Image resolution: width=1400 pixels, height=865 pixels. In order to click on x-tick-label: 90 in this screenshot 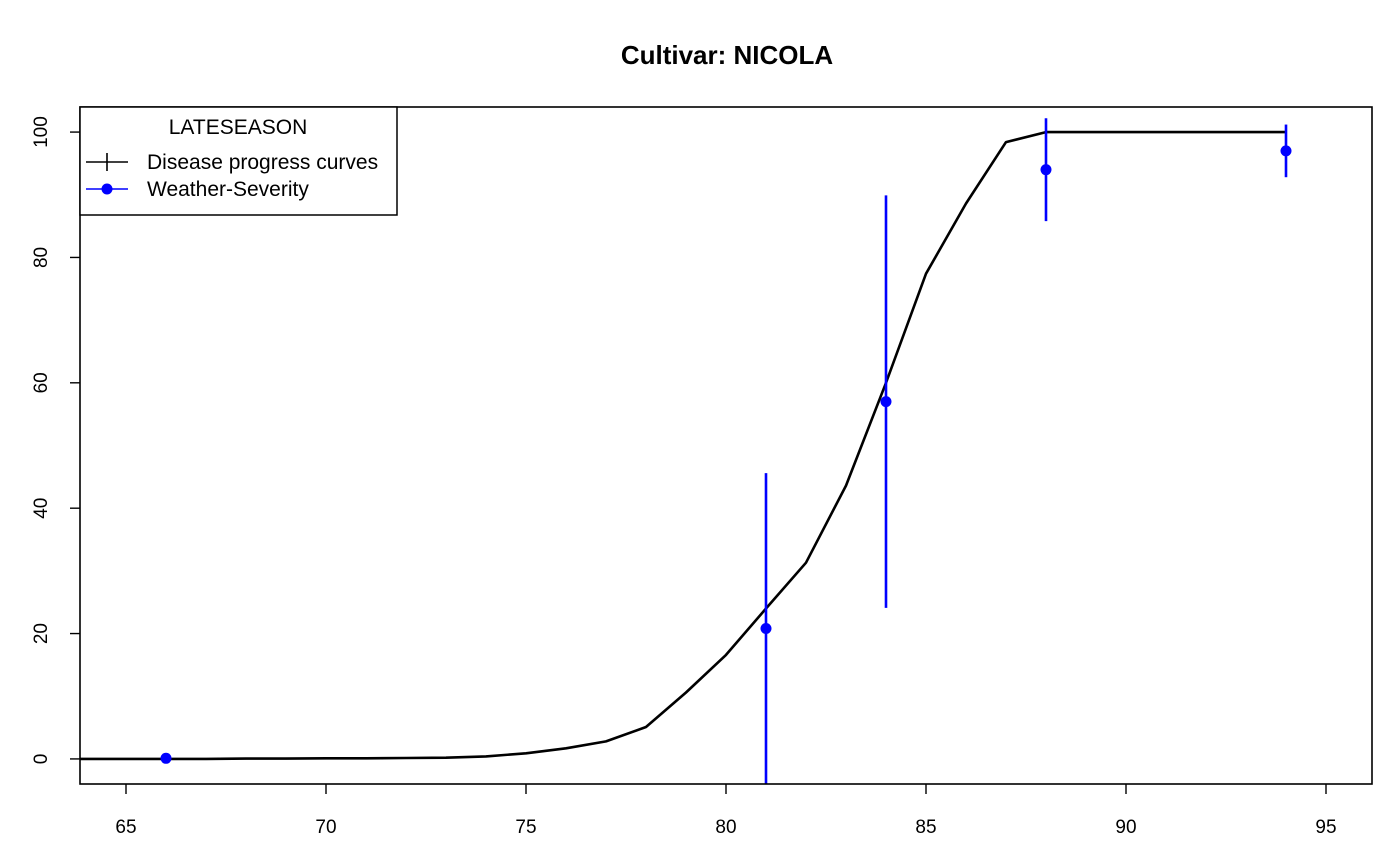, I will do `click(1125, 827)`.